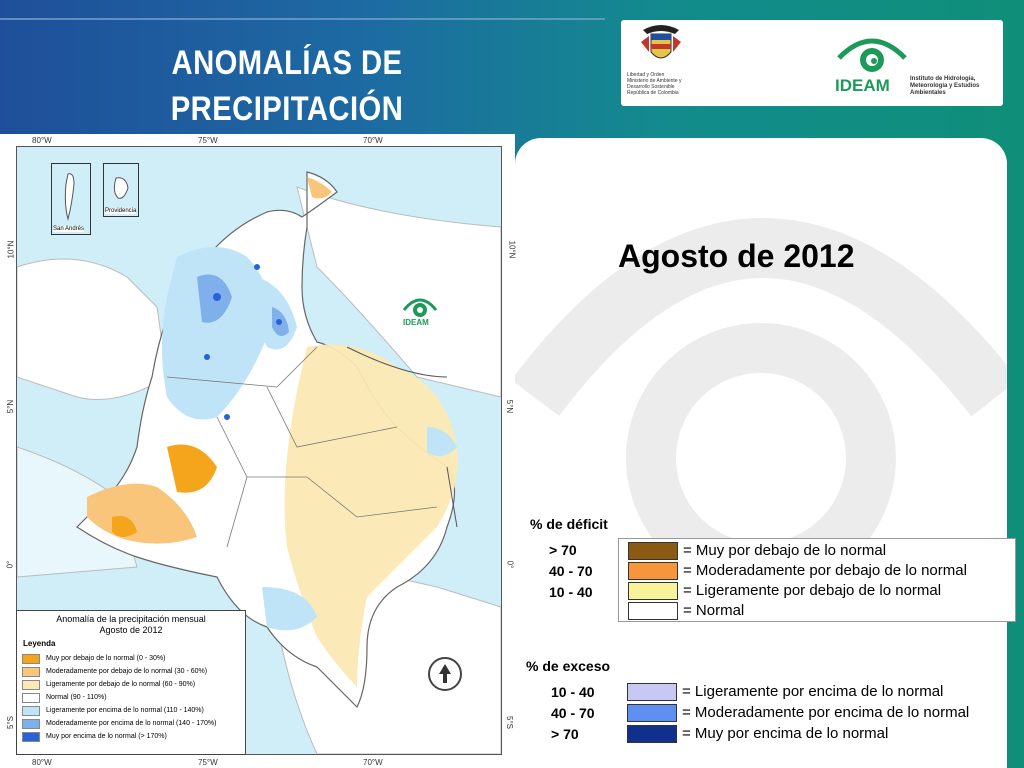 This screenshot has height=768, width=1024. Describe the element at coordinates (510, 564) in the screenshot. I see `lat-label-0-right: 0°` at that location.